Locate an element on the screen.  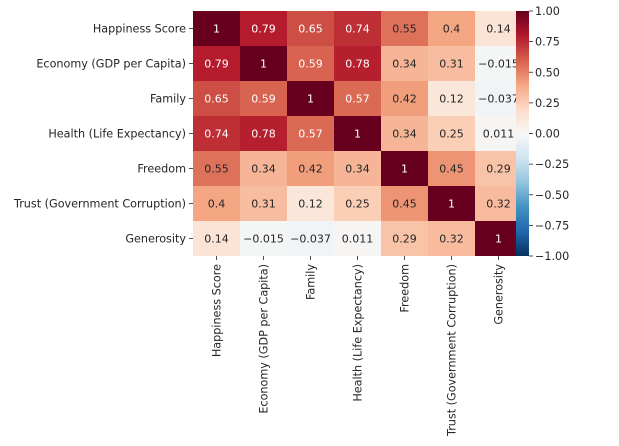
cell-value: 0.29 is located at coordinates (404, 239).